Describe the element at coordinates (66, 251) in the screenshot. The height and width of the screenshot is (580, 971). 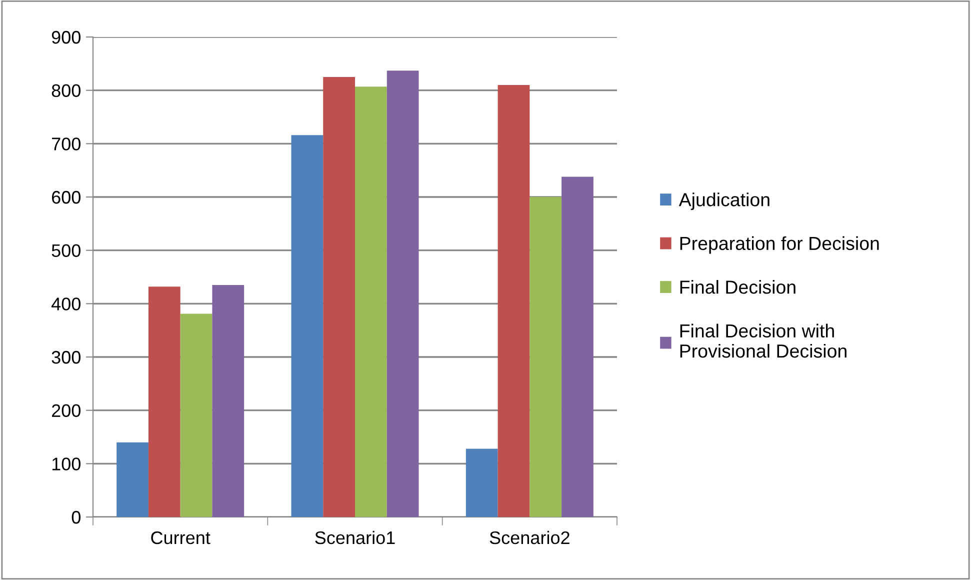
I see `y-tick-label: 500` at that location.